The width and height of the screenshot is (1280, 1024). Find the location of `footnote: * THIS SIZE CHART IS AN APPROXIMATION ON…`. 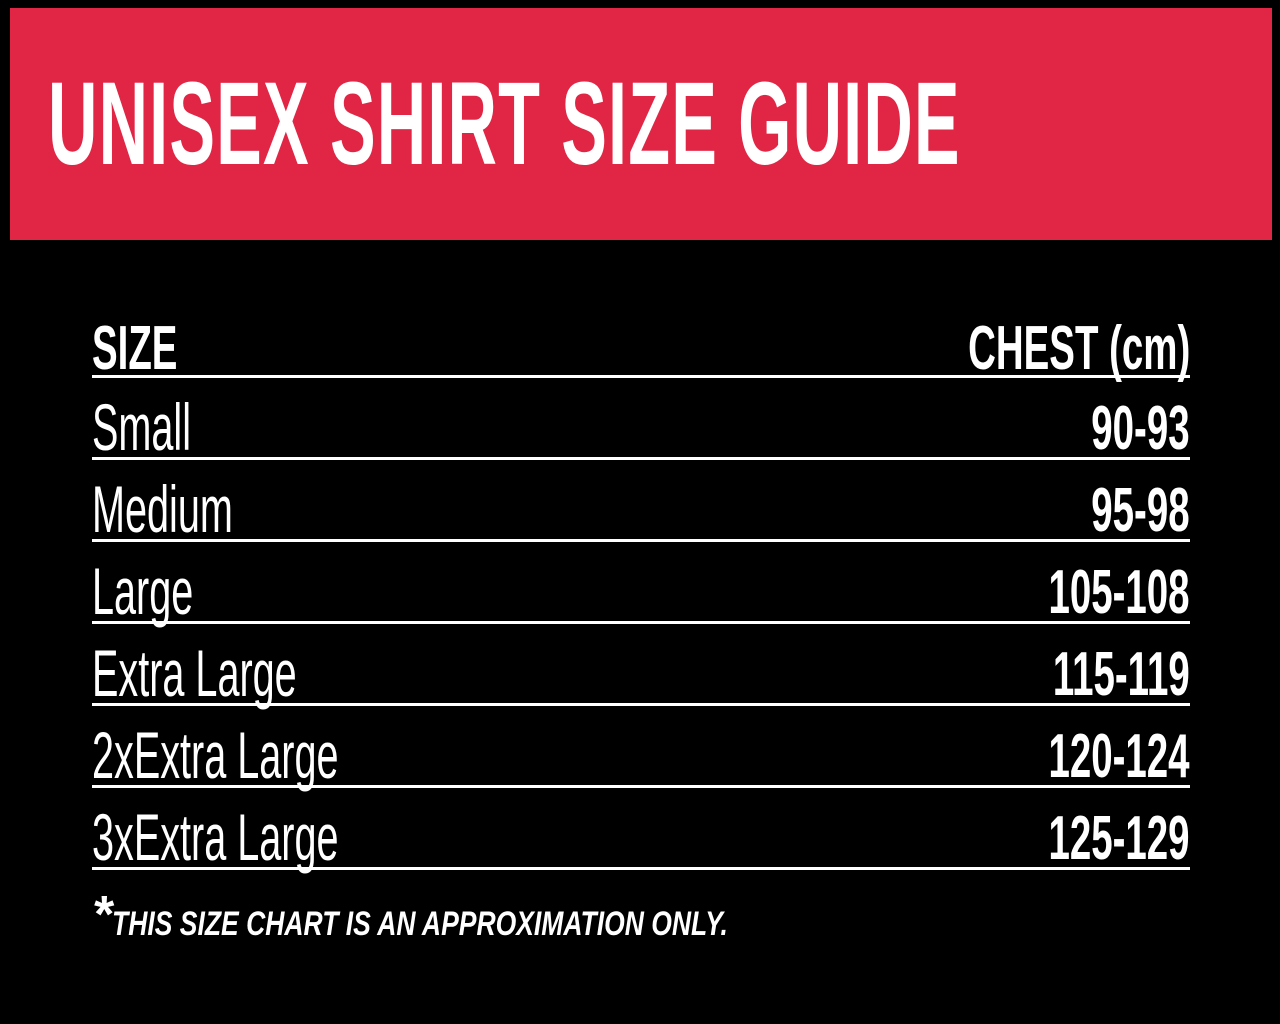

footnote: * THIS SIZE CHART IS AN APPROXIMATION ON… is located at coordinates (497, 917).